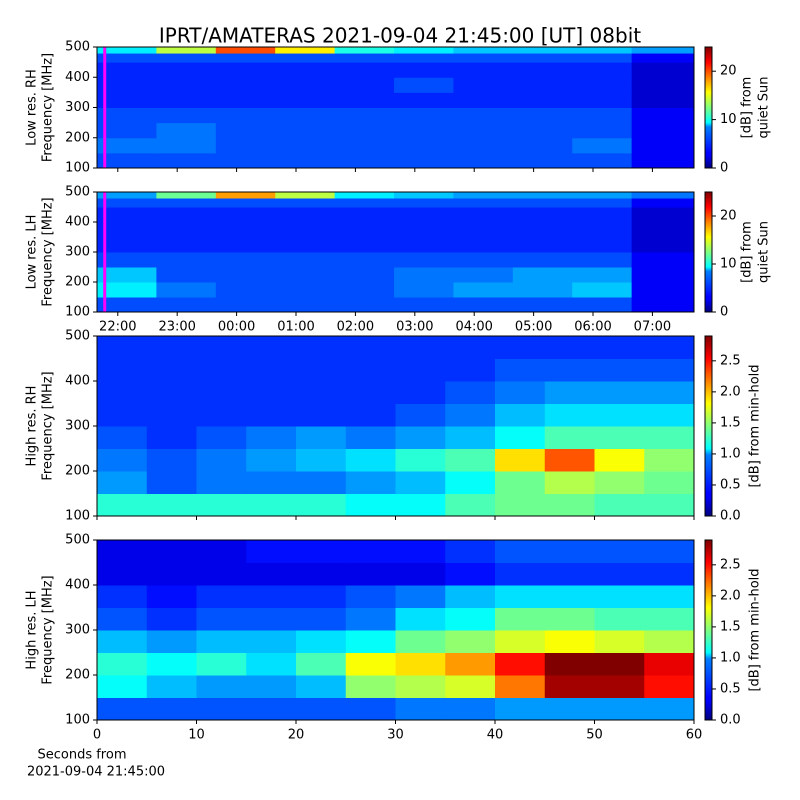  What do you see at coordinates (296, 735) in the screenshot?
I see `x-tick-label: 20` at bounding box center [296, 735].